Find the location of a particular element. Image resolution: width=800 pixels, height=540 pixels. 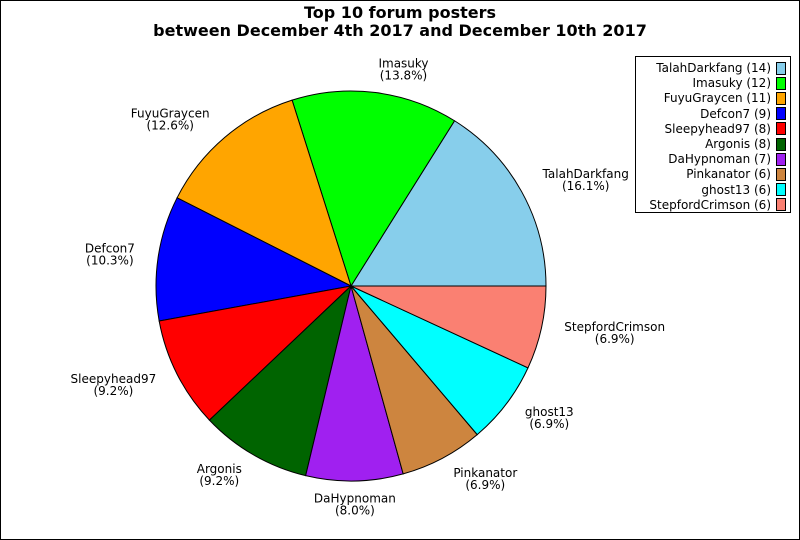

legend-item-sleepyhead97: Sleepyhead97 (8) is located at coordinates (725, 129).